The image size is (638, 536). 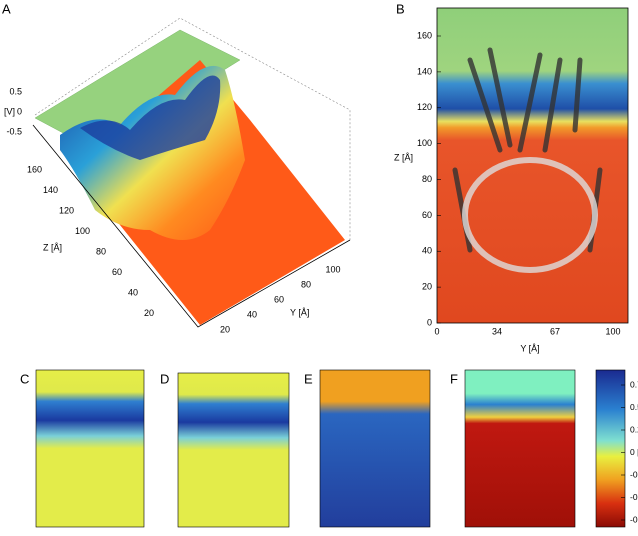 What do you see at coordinates (634, 429) in the screenshot?
I see `colorbar-tick-label: 0.25` at bounding box center [634, 429].